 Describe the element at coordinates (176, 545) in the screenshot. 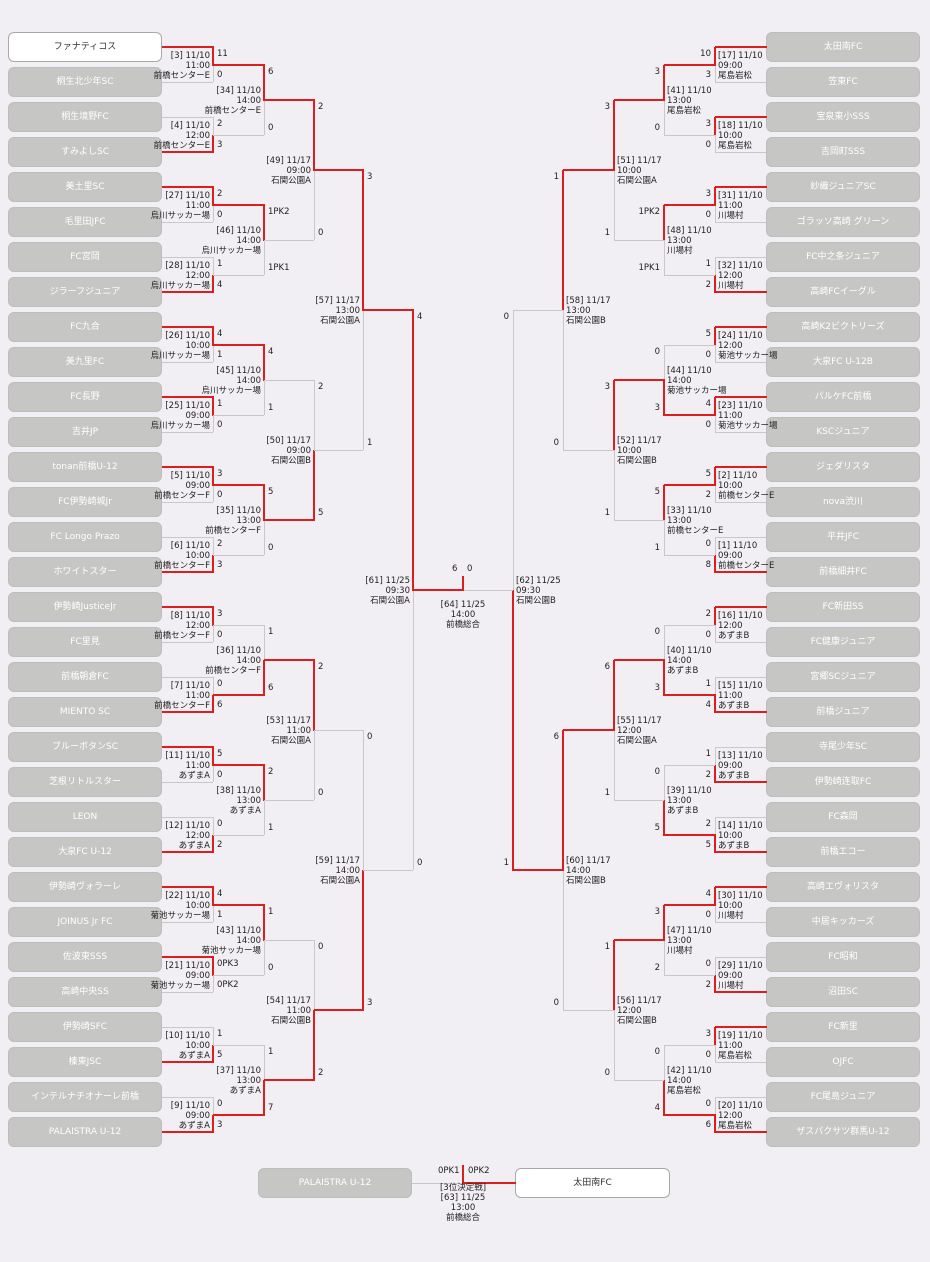

I see `match-number: [6]` at that location.